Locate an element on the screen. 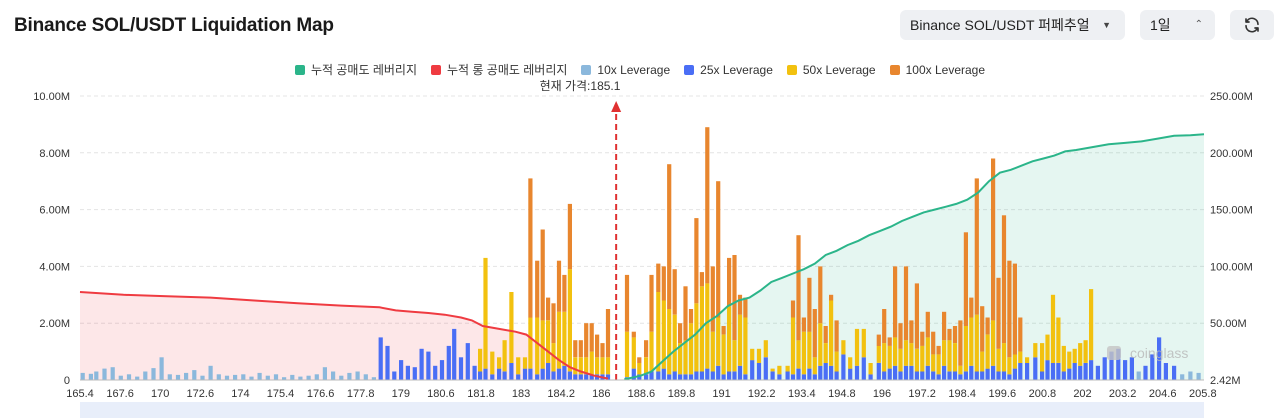 The image size is (1280, 418). legend-item-short_cum: 누적 공매도 레버리지 is located at coordinates (355, 69).